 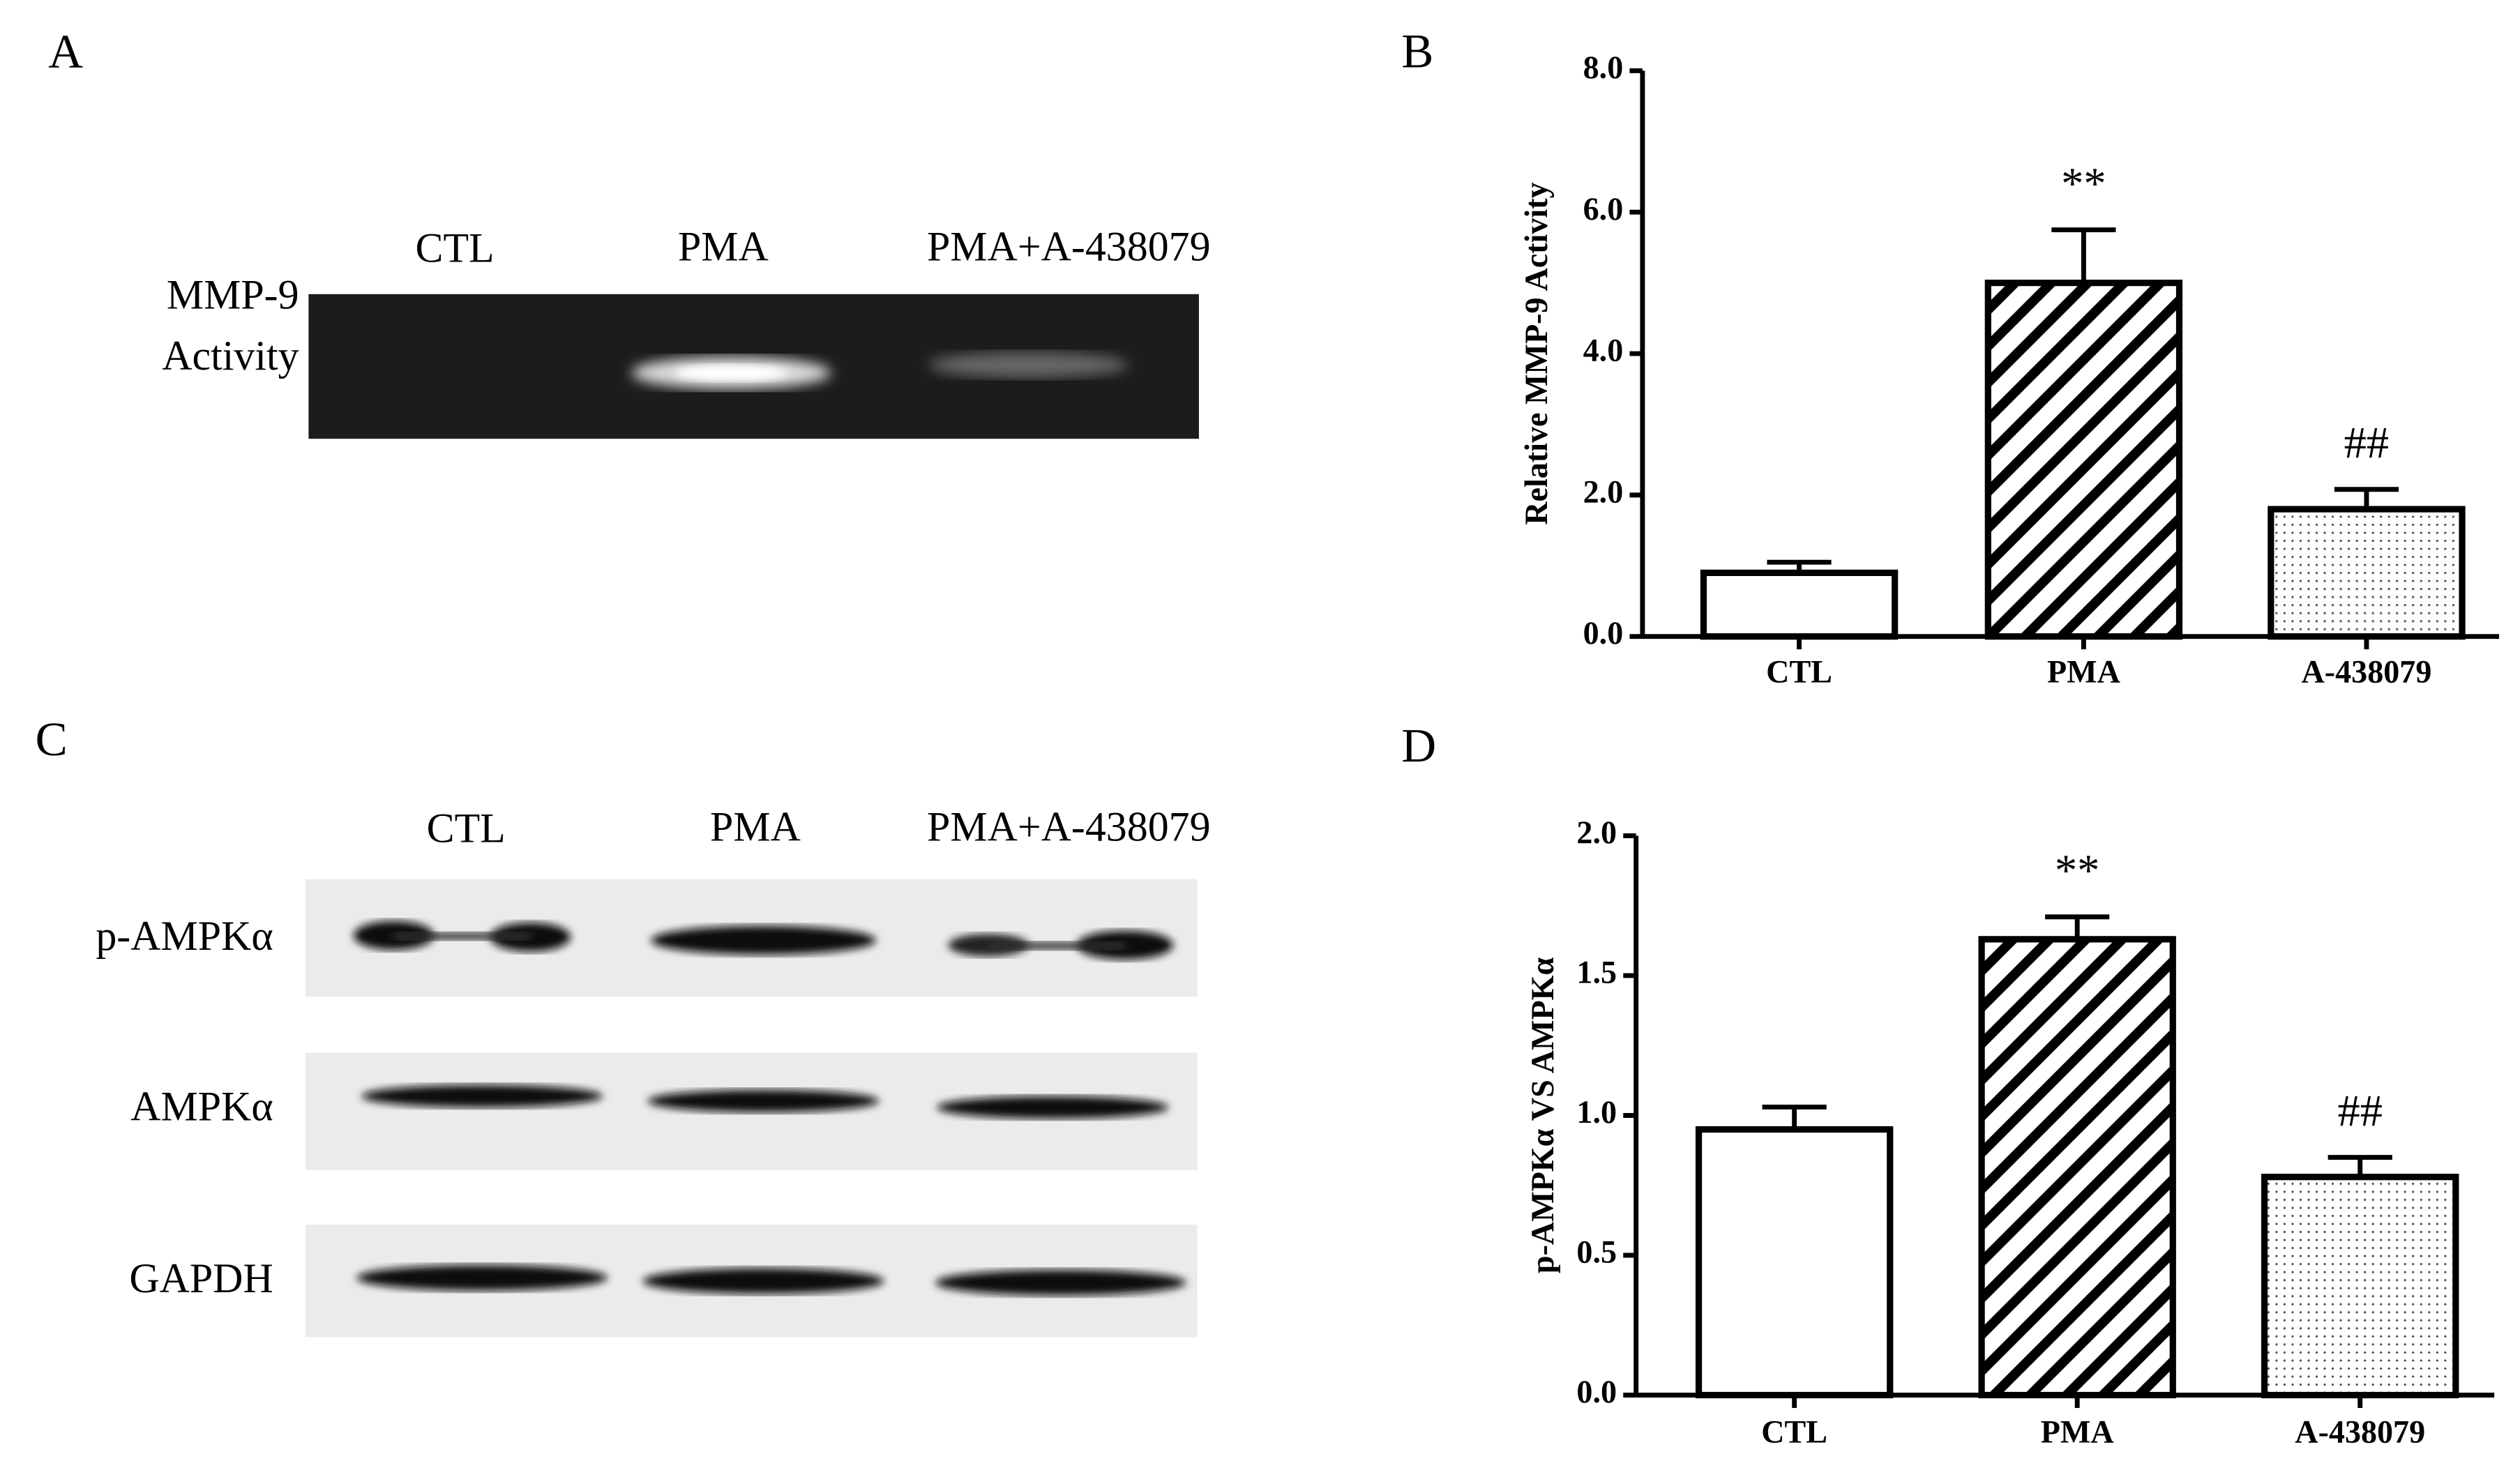 What do you see at coordinates (201, 1278) in the screenshot?
I see `row-label: GAPDH` at bounding box center [201, 1278].